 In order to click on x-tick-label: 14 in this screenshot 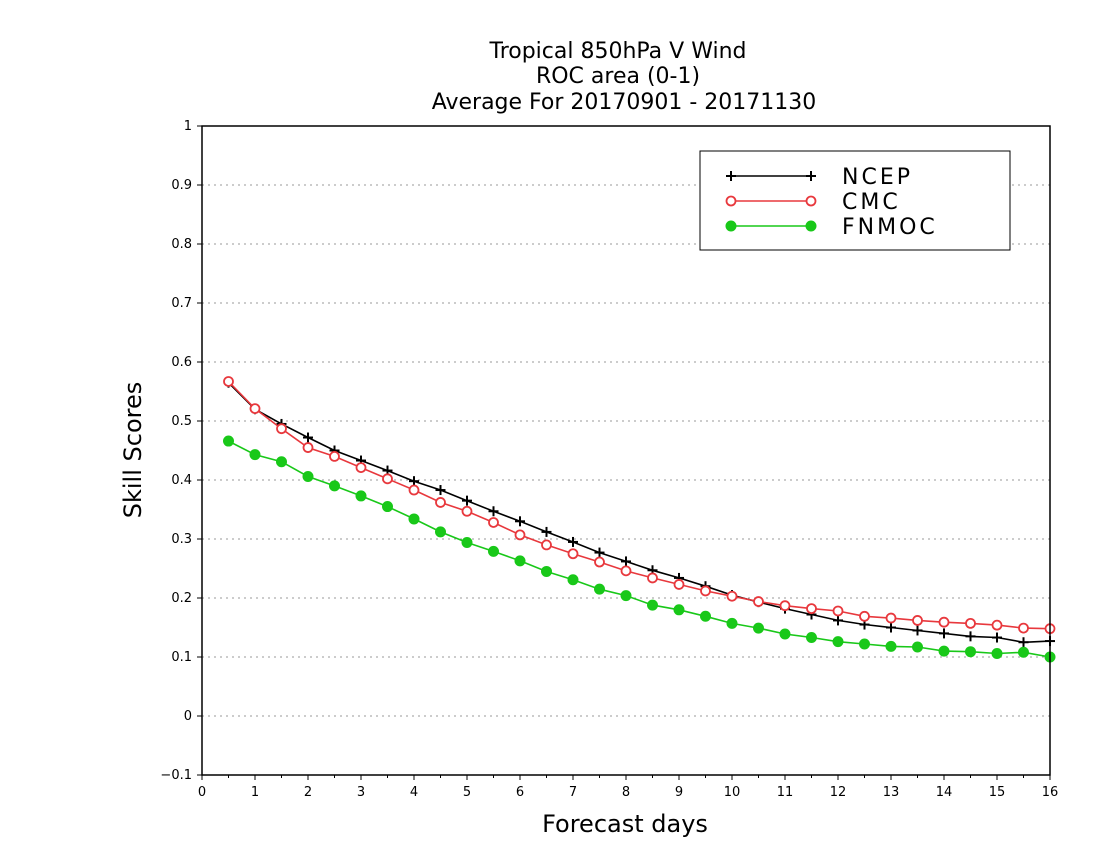, I will do `click(944, 792)`.